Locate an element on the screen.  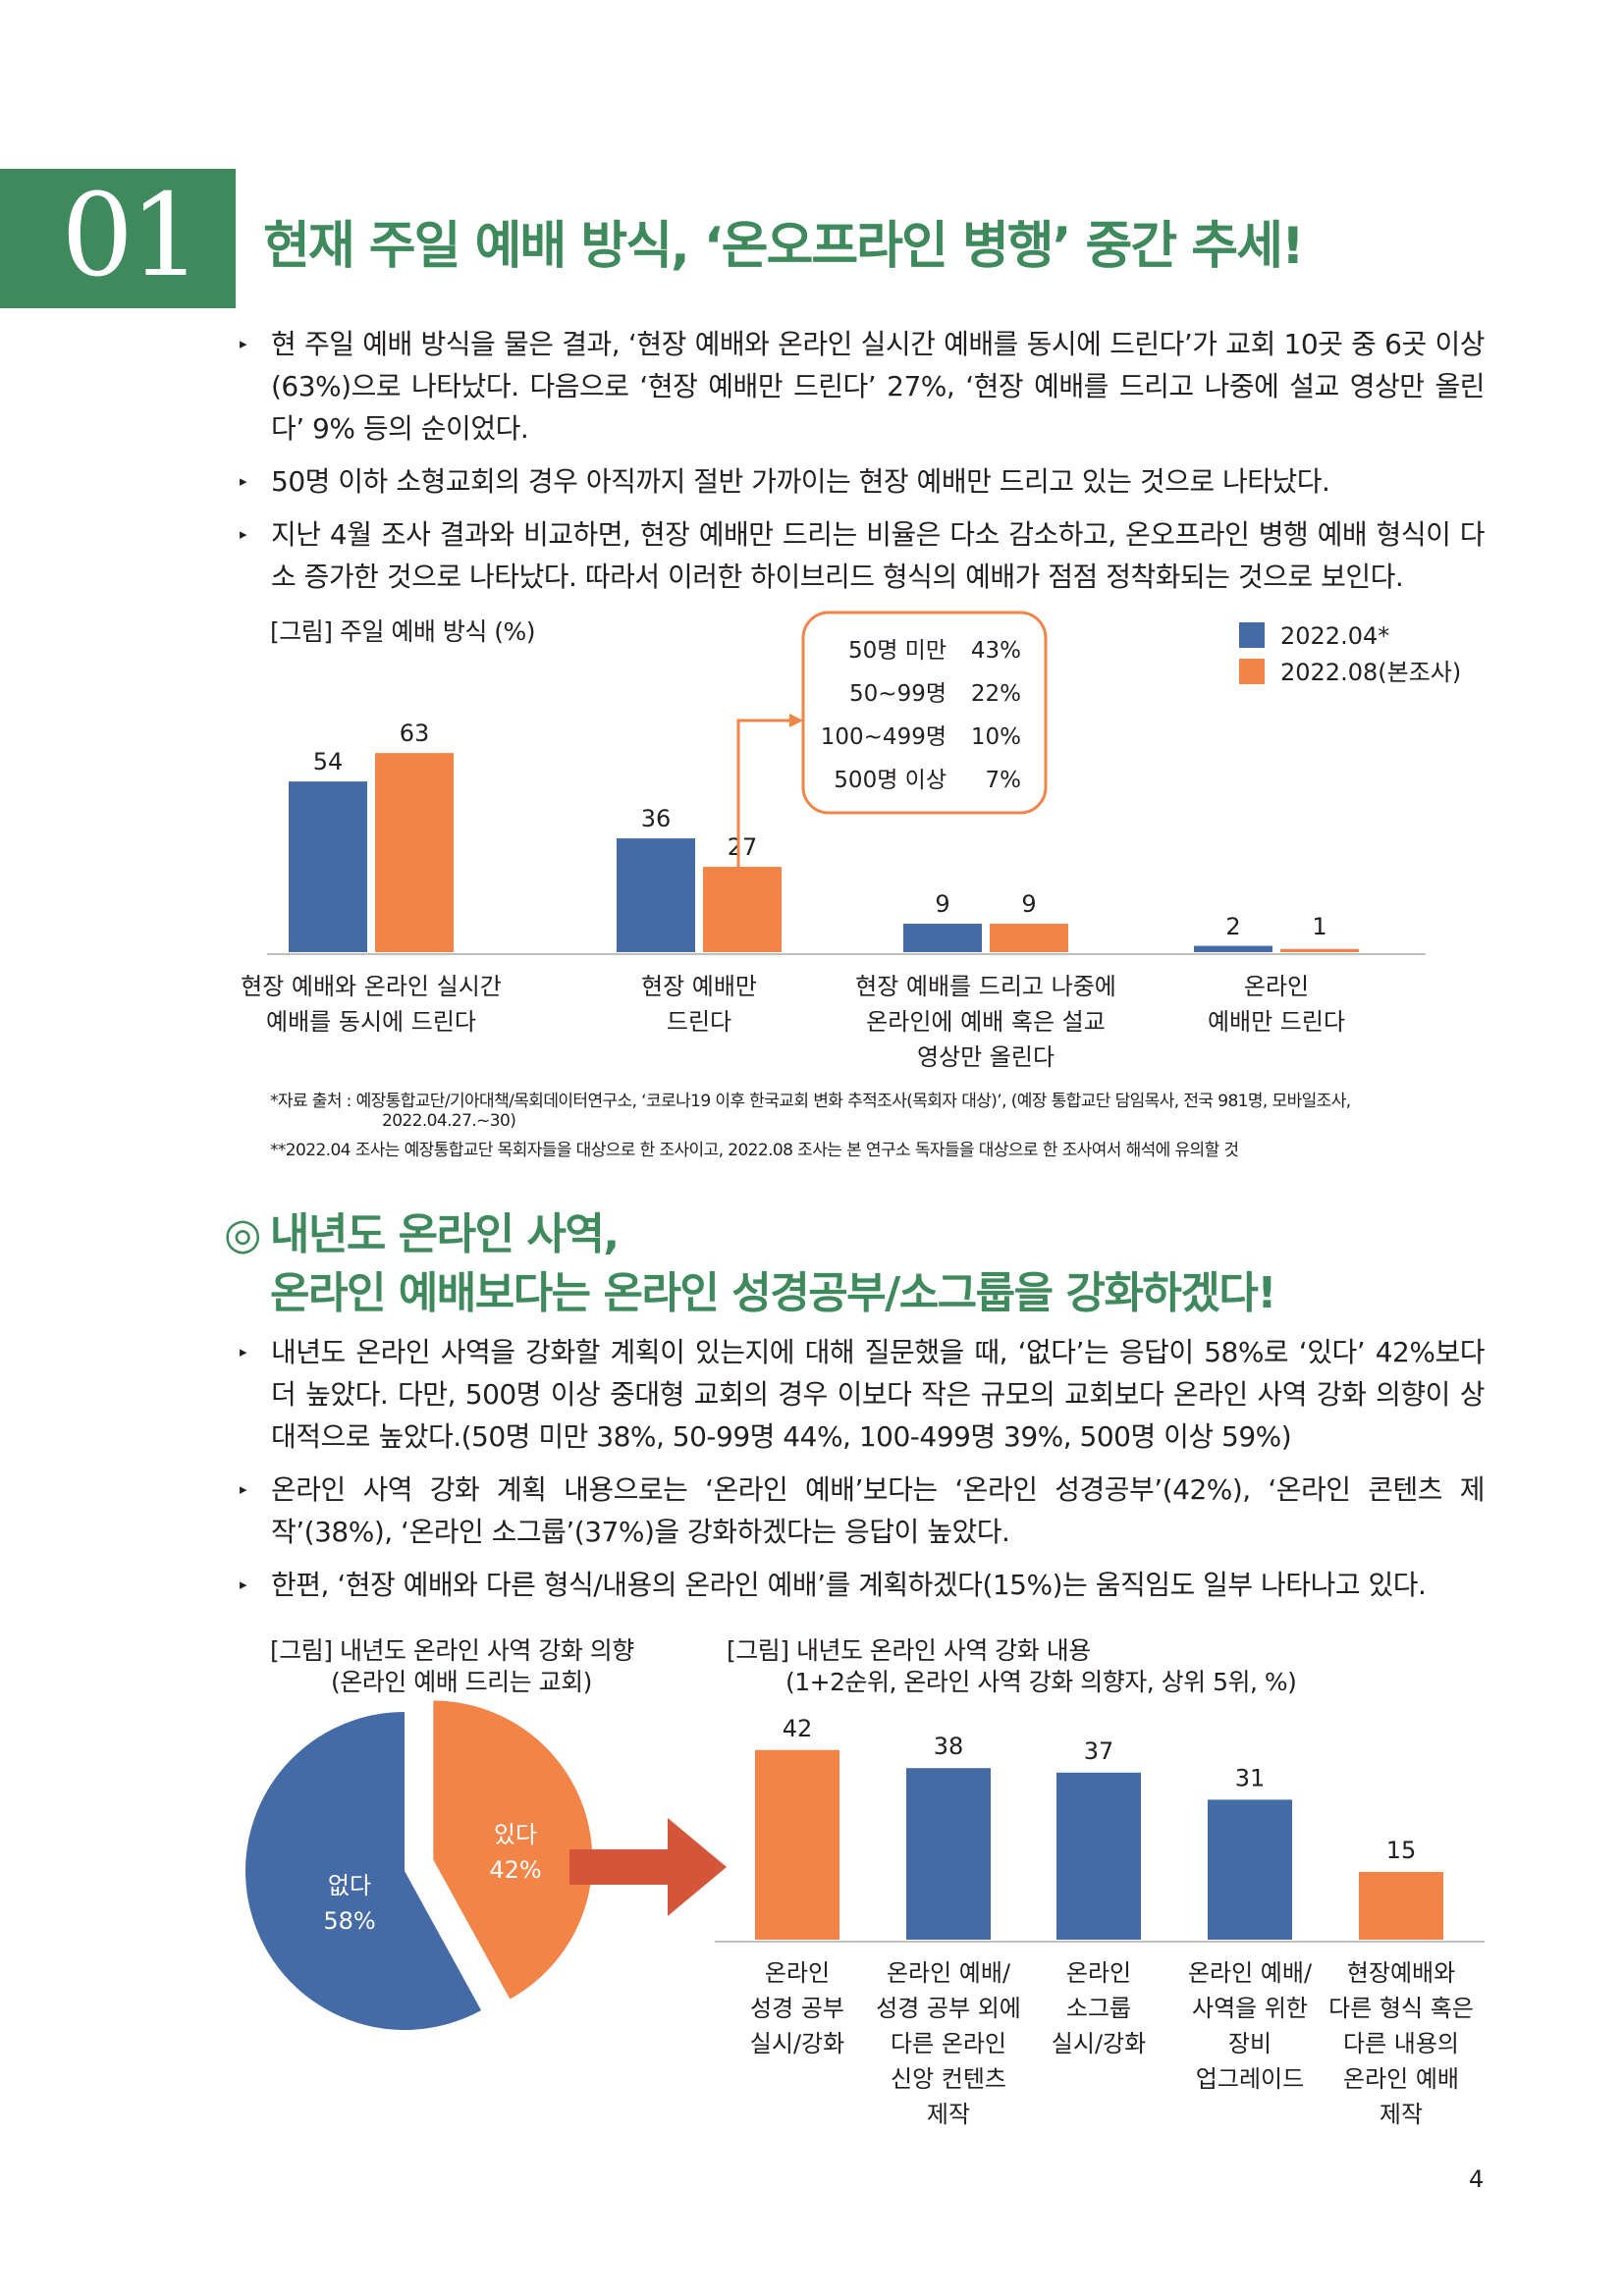
category-label: 예배만 드린다 is located at coordinates (1276, 1022).